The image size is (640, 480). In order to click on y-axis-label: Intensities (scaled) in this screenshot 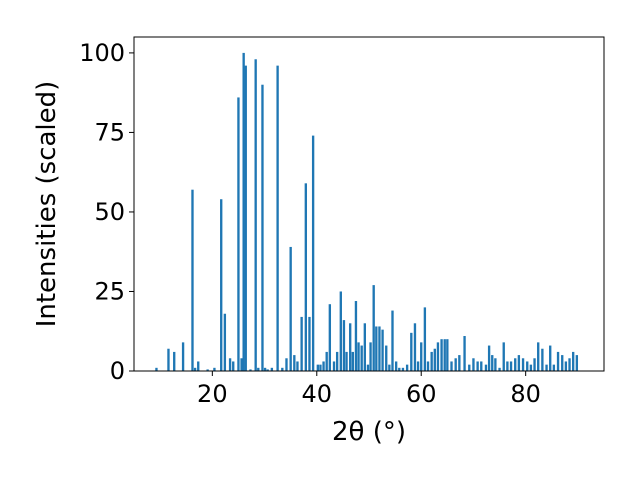, I will do `click(47, 204)`.